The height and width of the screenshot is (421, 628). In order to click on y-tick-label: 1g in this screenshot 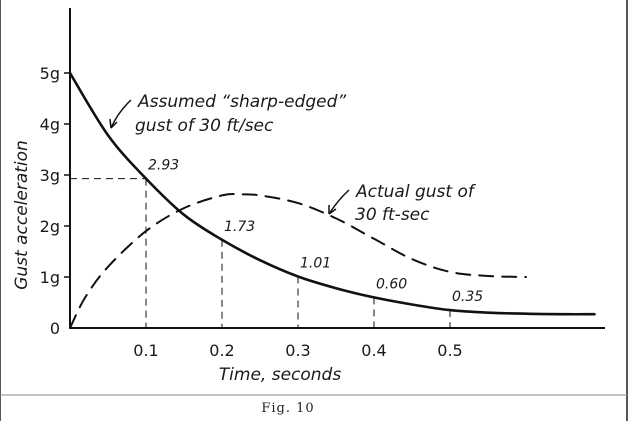, I will do `click(50, 277)`.